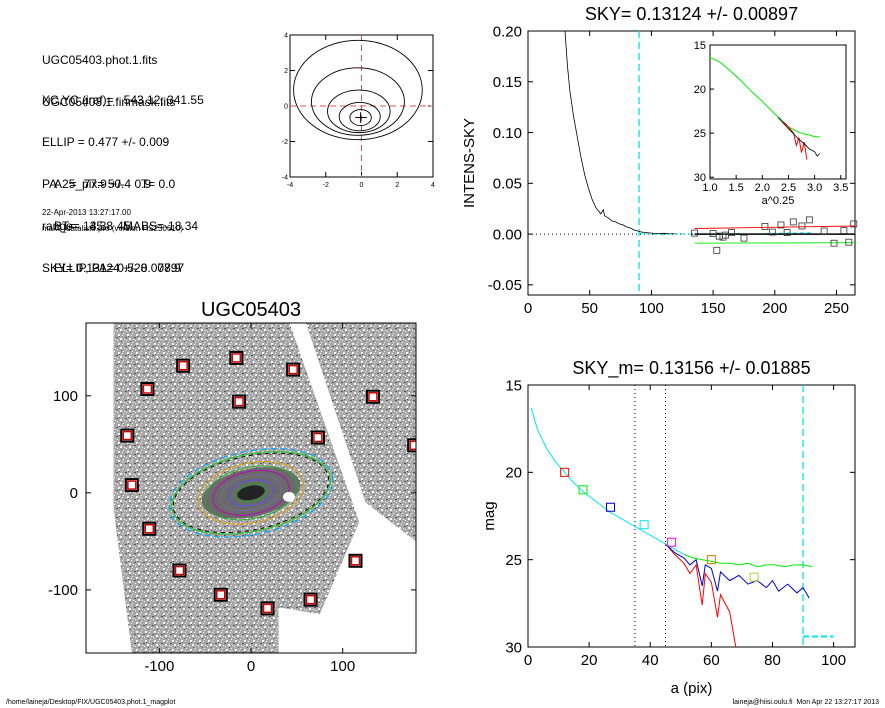 The height and width of the screenshot is (708, 885). Describe the element at coordinates (762, 188) in the screenshot. I see `inset-x-tick-label: 2.0` at that location.